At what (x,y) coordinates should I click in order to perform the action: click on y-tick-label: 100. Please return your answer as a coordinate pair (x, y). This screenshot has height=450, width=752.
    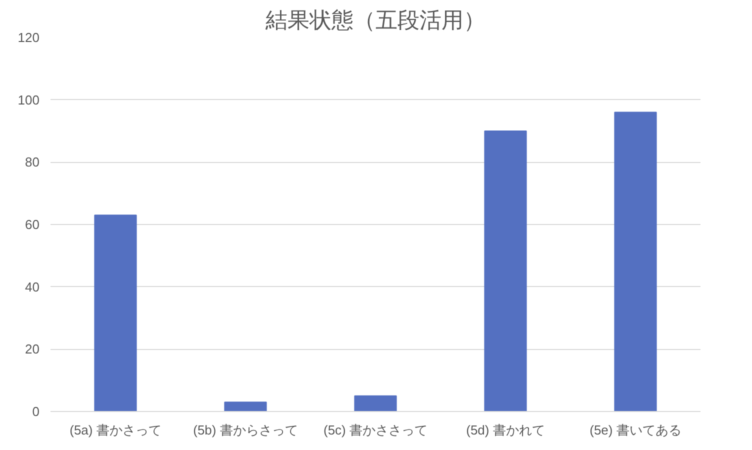
    Looking at the image, I should click on (29, 100).